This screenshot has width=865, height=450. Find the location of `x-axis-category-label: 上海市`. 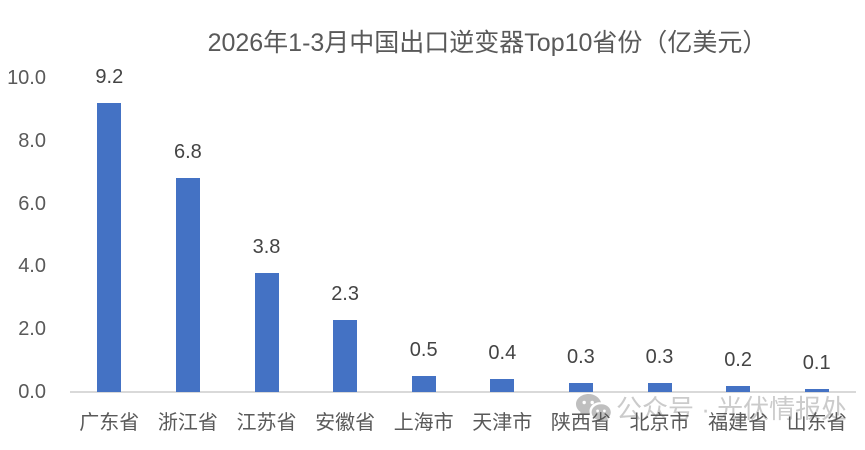

x-axis-category-label: 上海市 is located at coordinates (423, 423).